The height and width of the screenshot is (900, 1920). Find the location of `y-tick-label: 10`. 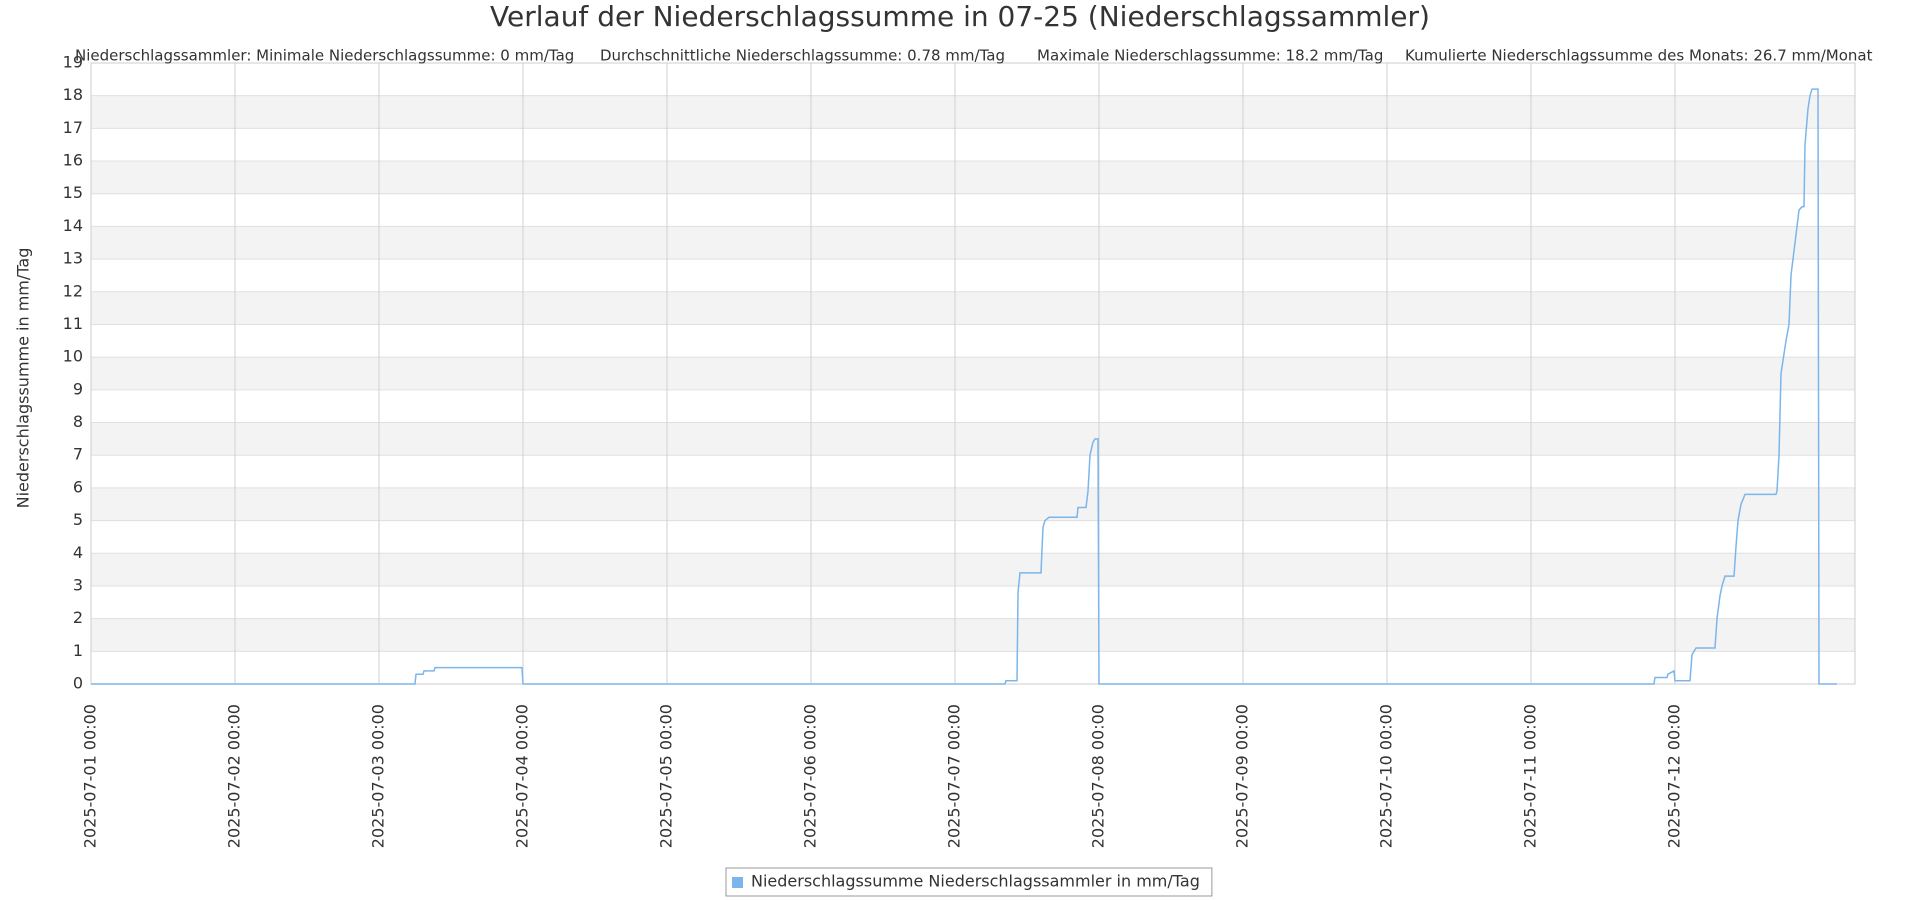

y-tick-label: 10 is located at coordinates (73, 356).